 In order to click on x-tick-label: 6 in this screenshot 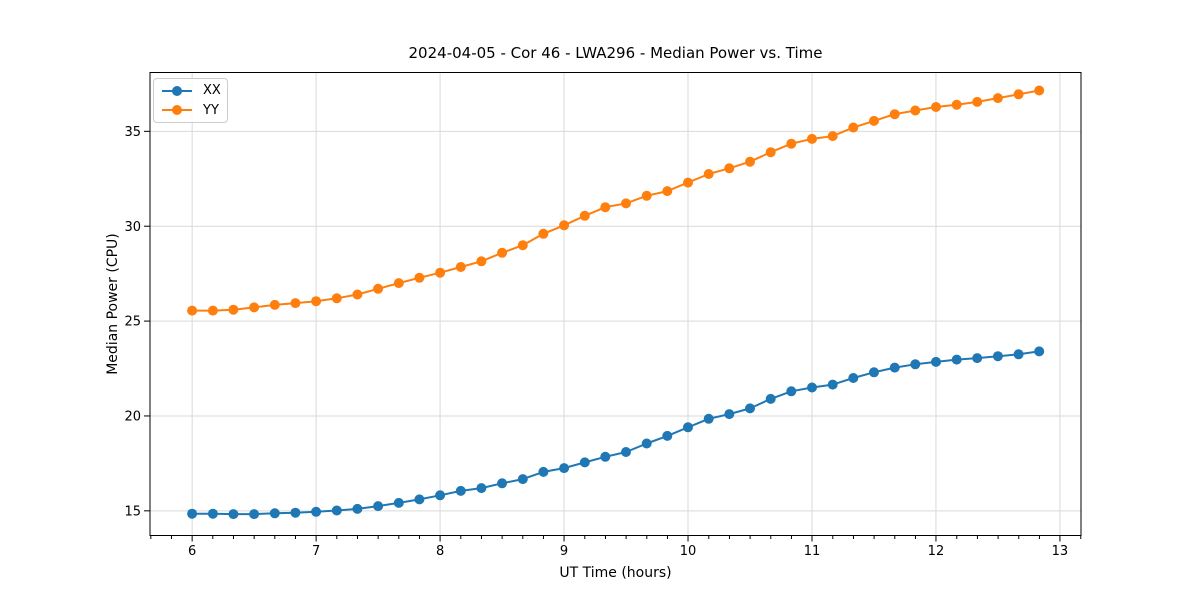, I will do `click(192, 551)`.